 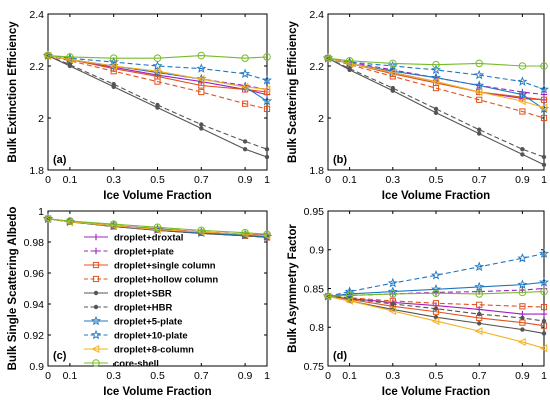 I want to click on x-tick-label: 0, so click(x=328, y=180).